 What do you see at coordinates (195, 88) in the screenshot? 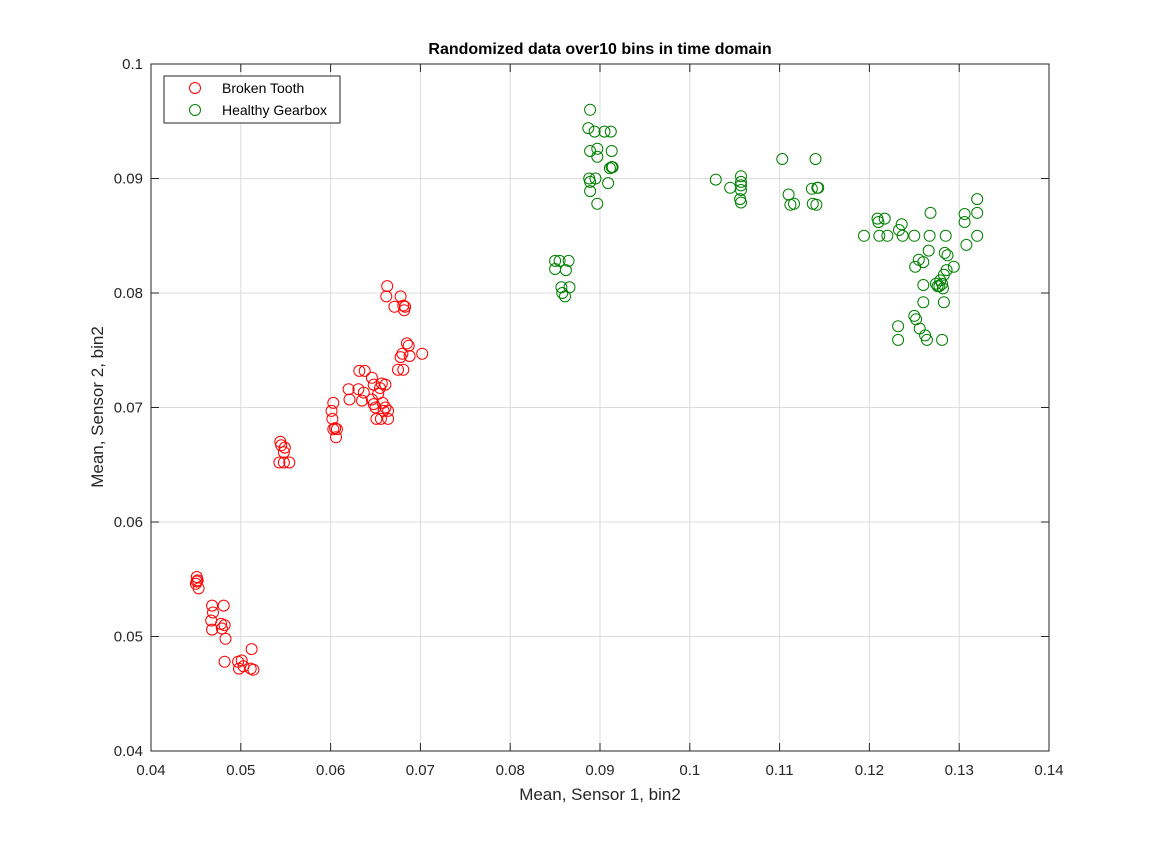
I see `legend-marker-broken-tooth` at bounding box center [195, 88].